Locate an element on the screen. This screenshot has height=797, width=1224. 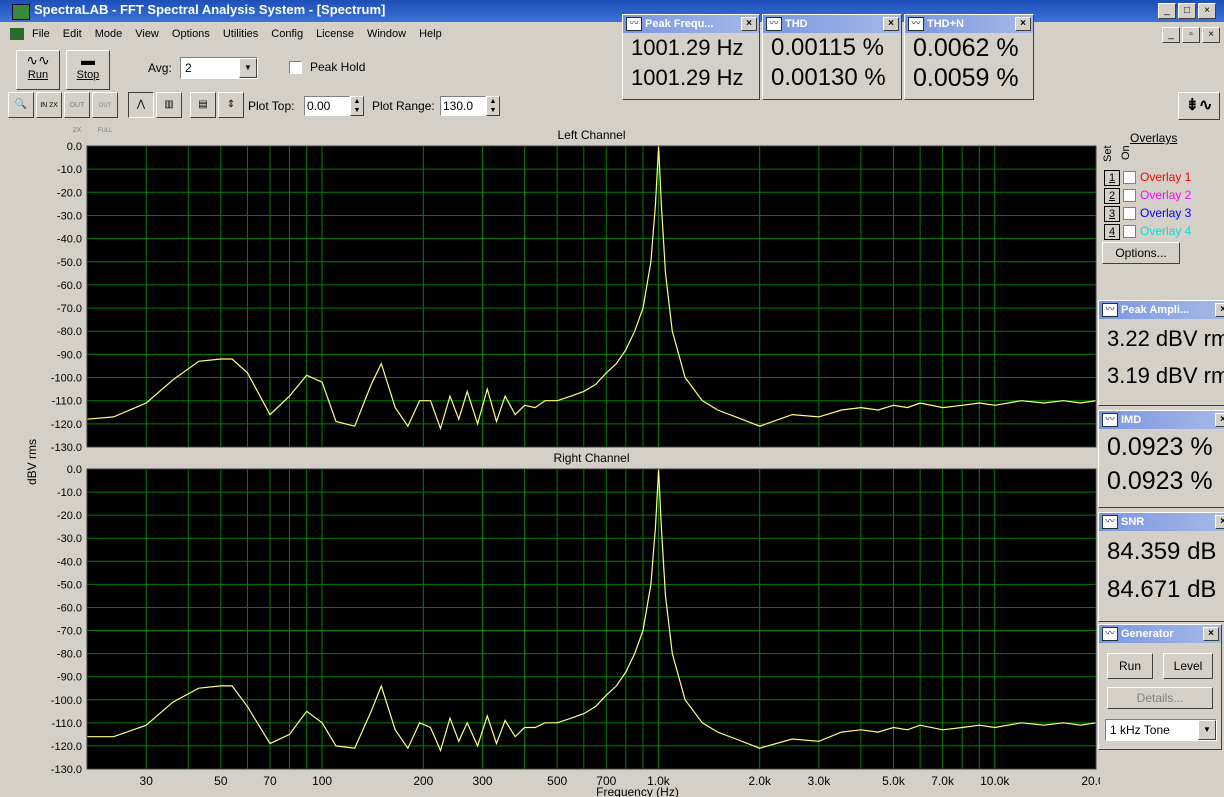
y-tick-label: -40.0 is located at coordinates (69, 240).